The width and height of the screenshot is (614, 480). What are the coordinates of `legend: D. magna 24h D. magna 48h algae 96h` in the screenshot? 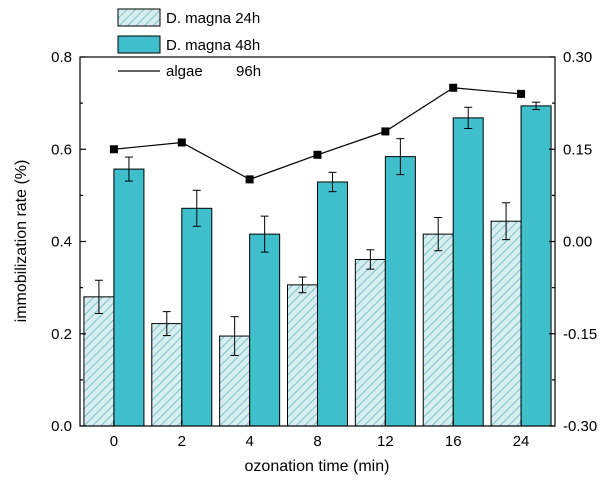 It's located at (189, 44).